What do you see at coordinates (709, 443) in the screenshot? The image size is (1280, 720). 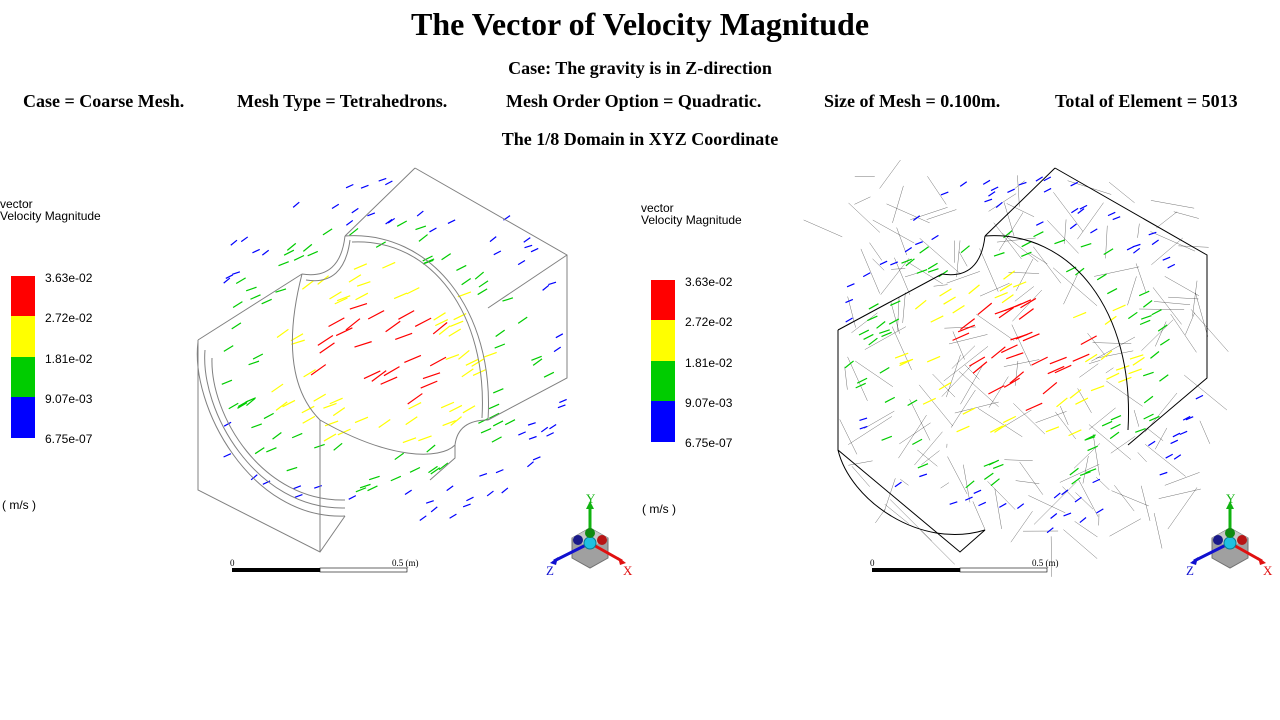 I see `legend-tick: 6.75e-07` at bounding box center [709, 443].